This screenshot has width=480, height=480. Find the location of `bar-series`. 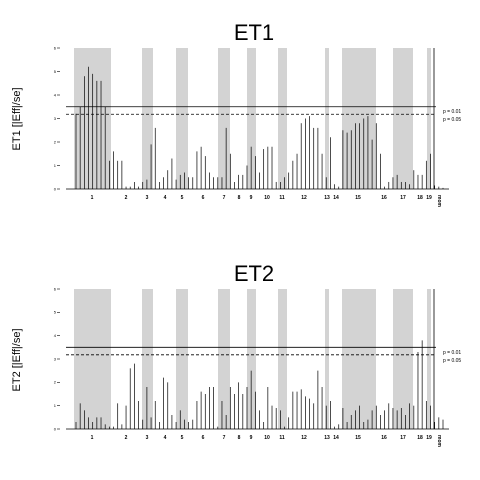

bar-series is located at coordinates (259, 384).